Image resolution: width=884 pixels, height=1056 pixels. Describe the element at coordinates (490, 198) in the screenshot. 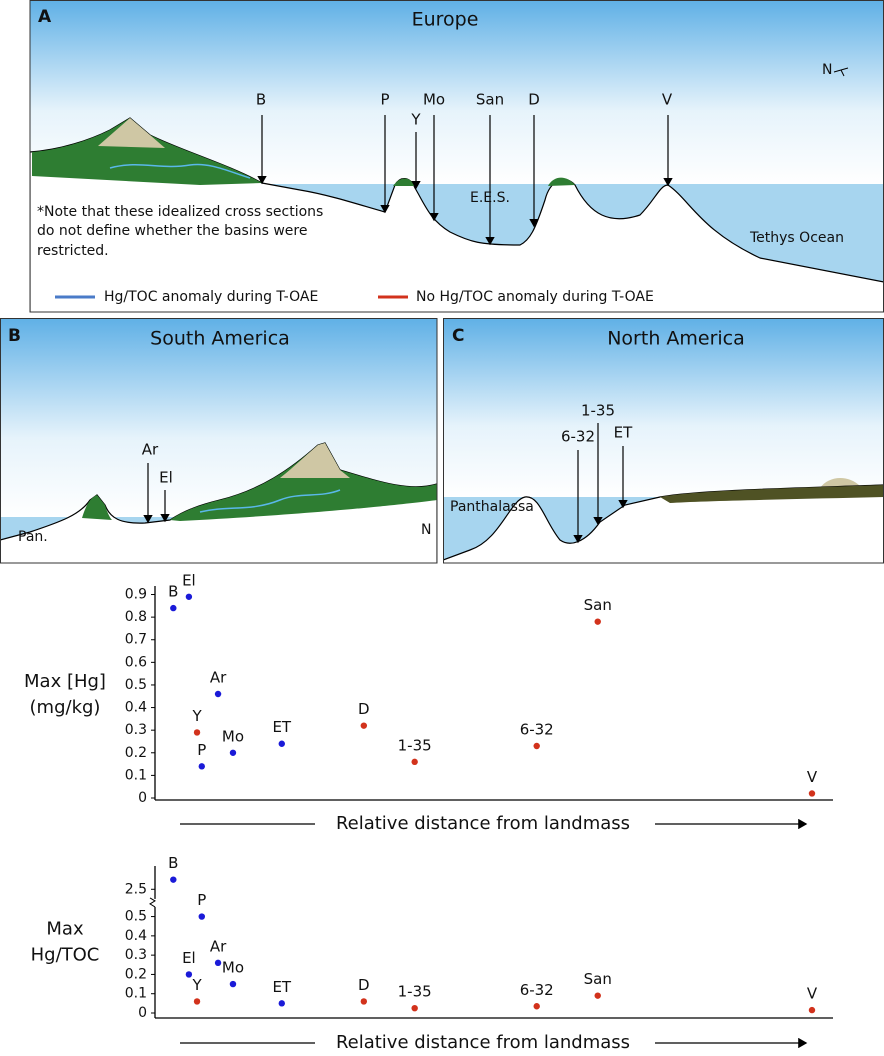

I see `sea-label: E.E.S.` at that location.